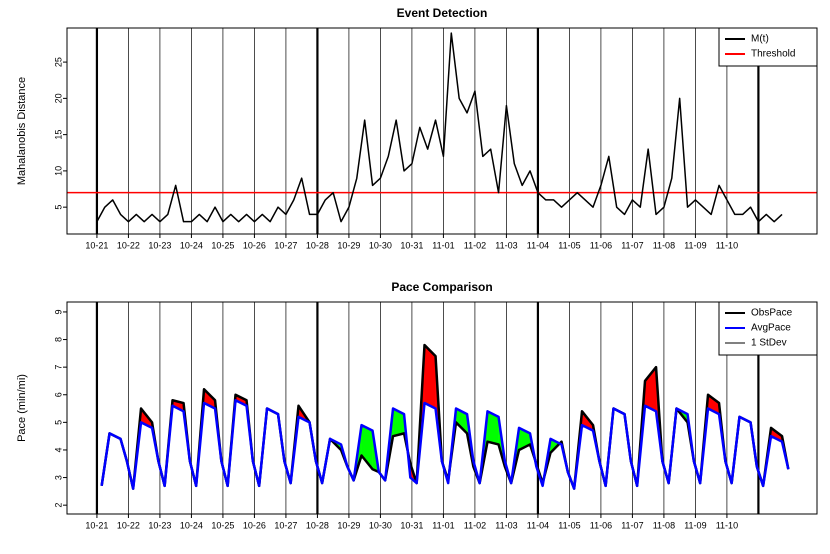 Image resolution: width=830 pixels, height=554 pixels. Describe the element at coordinates (58, 394) in the screenshot. I see `y-tick-label: 6` at that location.